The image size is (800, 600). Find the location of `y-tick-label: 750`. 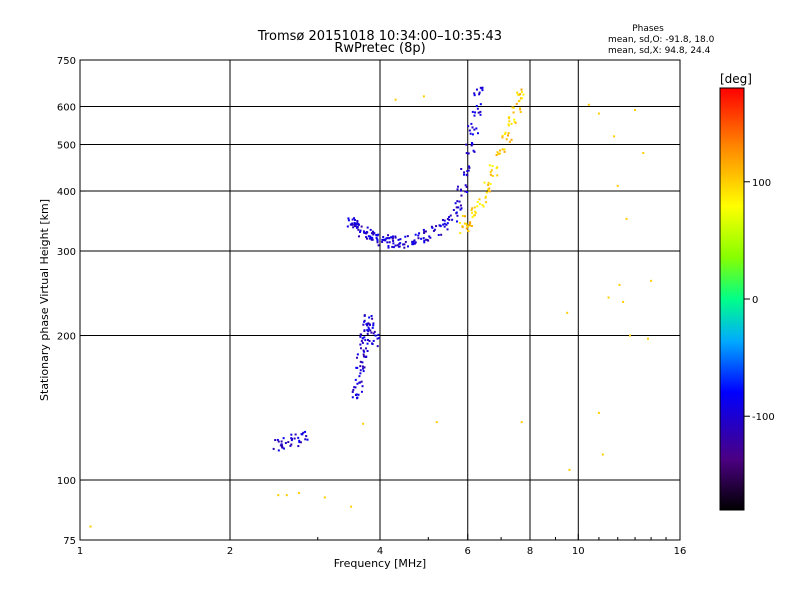

y-tick-label: 750 is located at coordinates (66, 61).